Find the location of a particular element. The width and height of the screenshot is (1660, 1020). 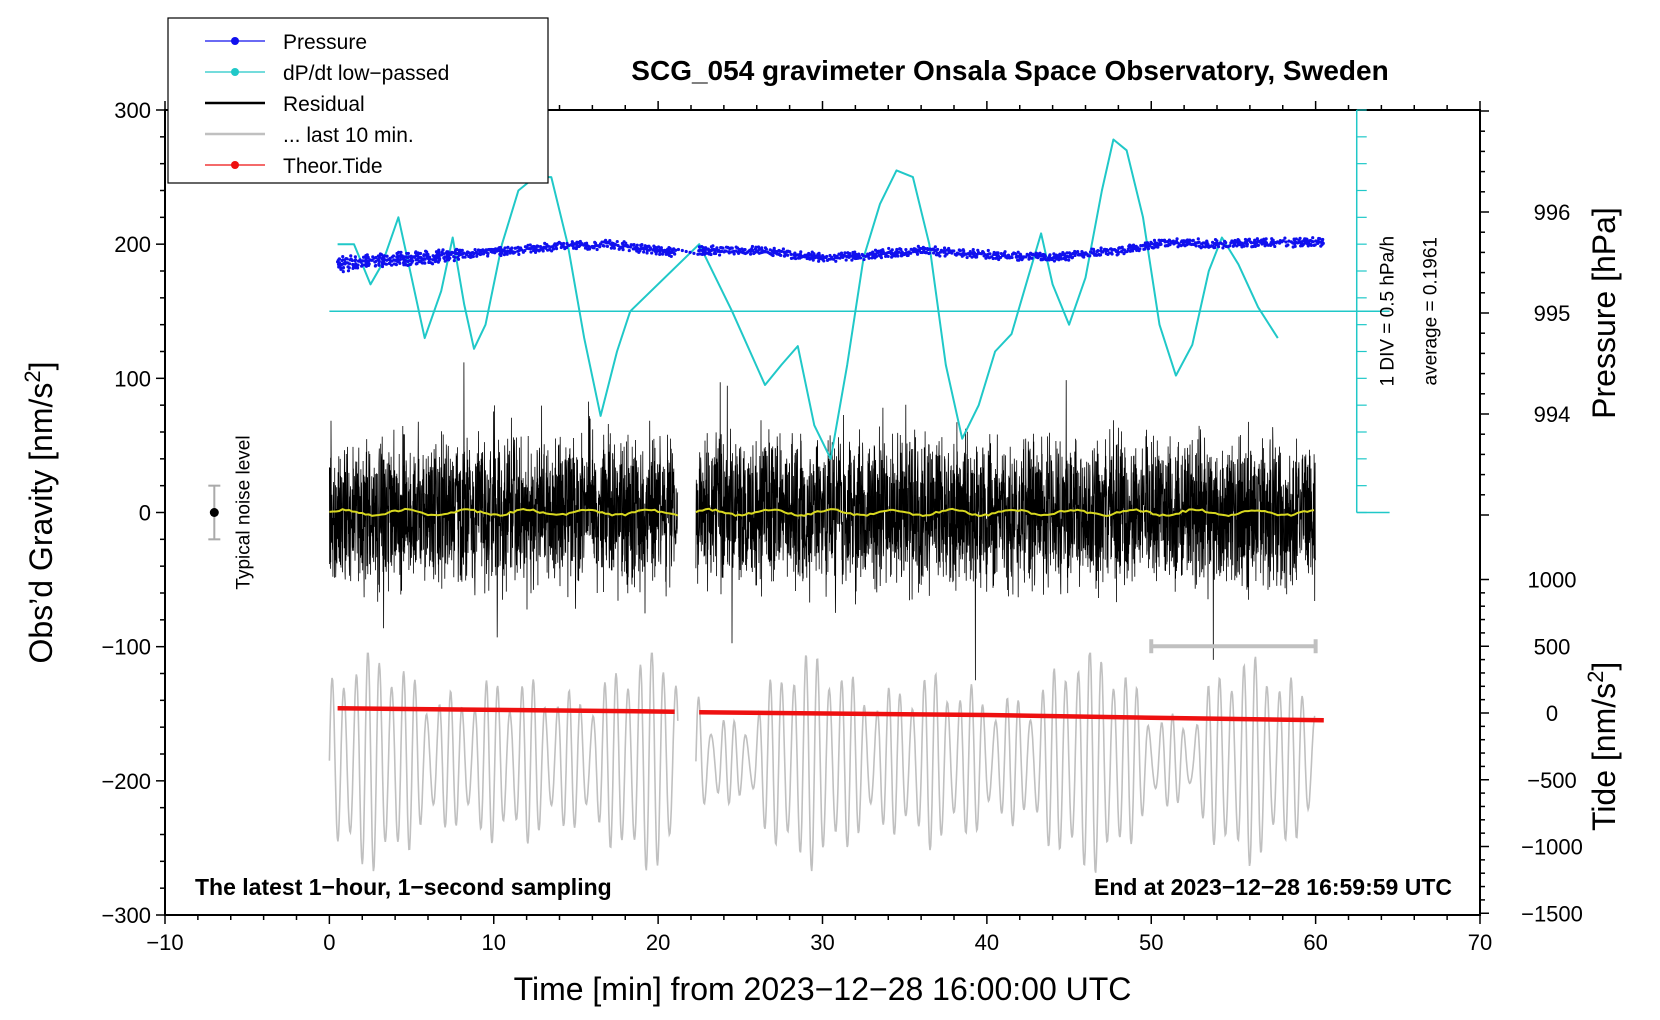

x-tick-label: 20 is located at coordinates (658, 942).